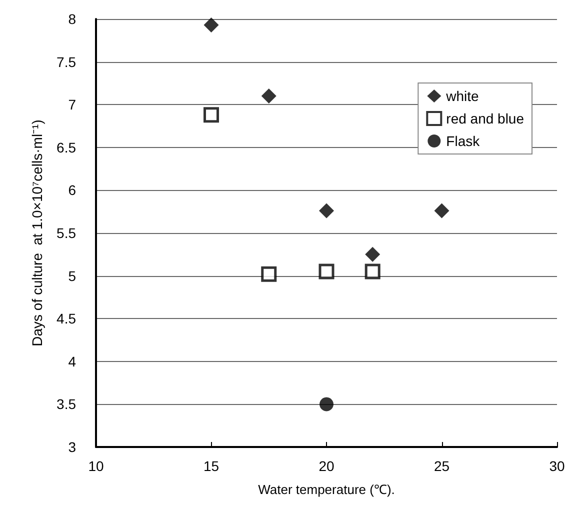 This screenshot has width=585, height=522. Describe the element at coordinates (463, 141) in the screenshot. I see `legend-label: Flask` at that location.